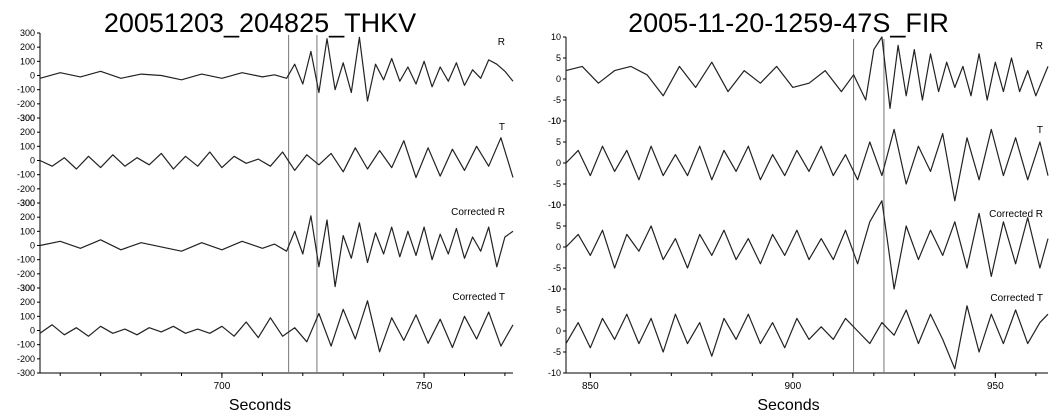  Describe the element at coordinates (590, 386) in the screenshot. I see `x-tick-label: 850` at that location.